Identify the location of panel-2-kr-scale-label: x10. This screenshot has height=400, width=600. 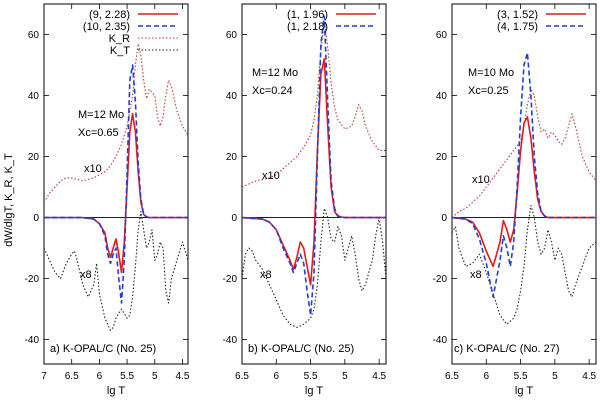
(271, 176).